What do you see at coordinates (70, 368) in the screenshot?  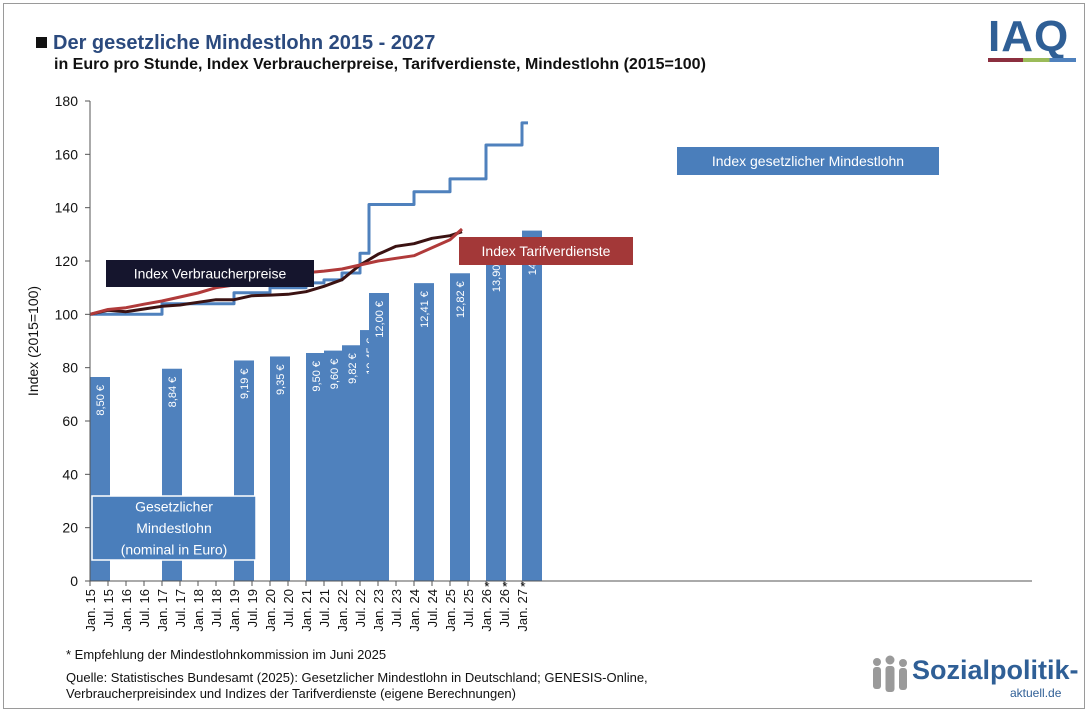 I see `y-tick-label: 80` at bounding box center [70, 368].